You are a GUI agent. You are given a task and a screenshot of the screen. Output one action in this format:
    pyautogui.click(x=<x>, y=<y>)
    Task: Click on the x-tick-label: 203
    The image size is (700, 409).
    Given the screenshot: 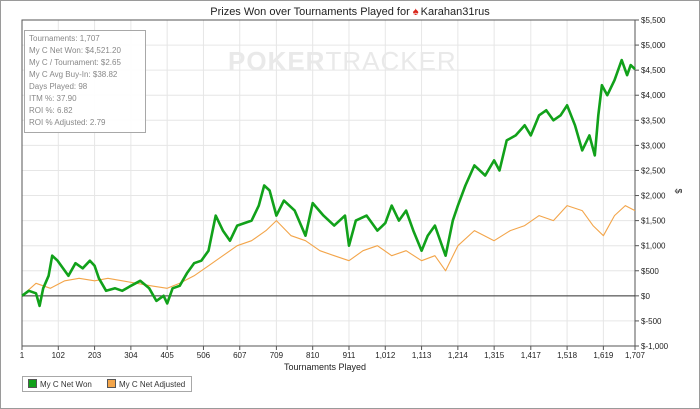 What is the action you would take?
    pyautogui.click(x=95, y=355)
    